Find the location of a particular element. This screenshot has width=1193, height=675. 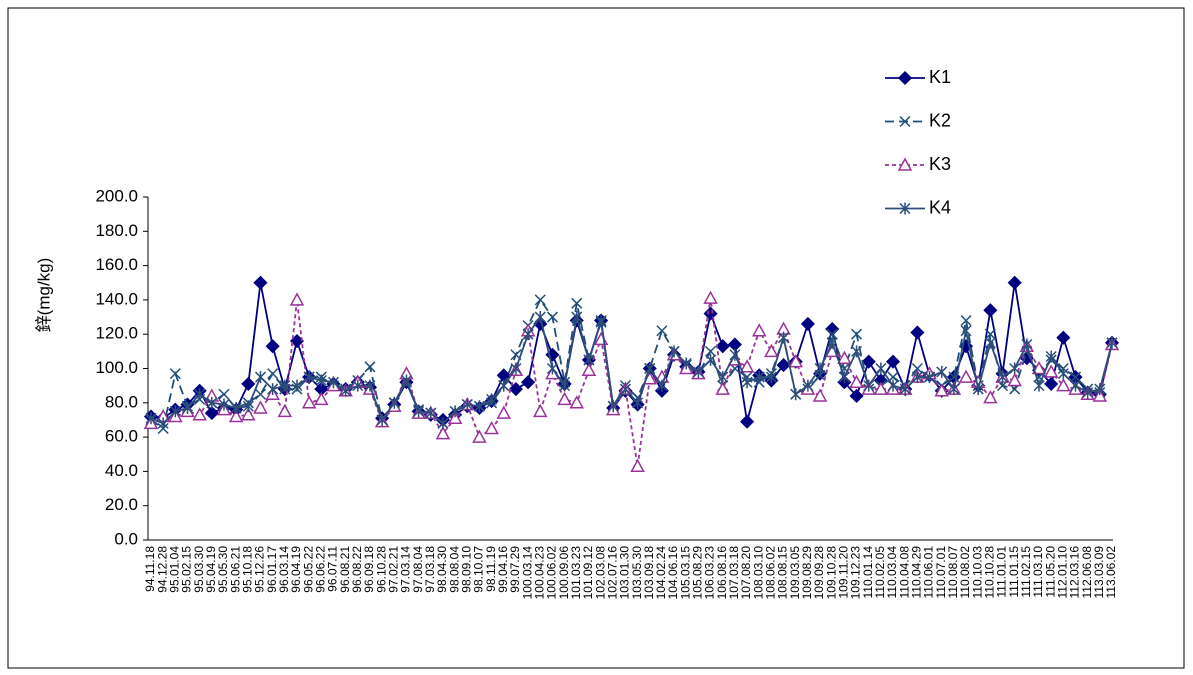

y-tick-label: 20.0 is located at coordinates (121, 504).